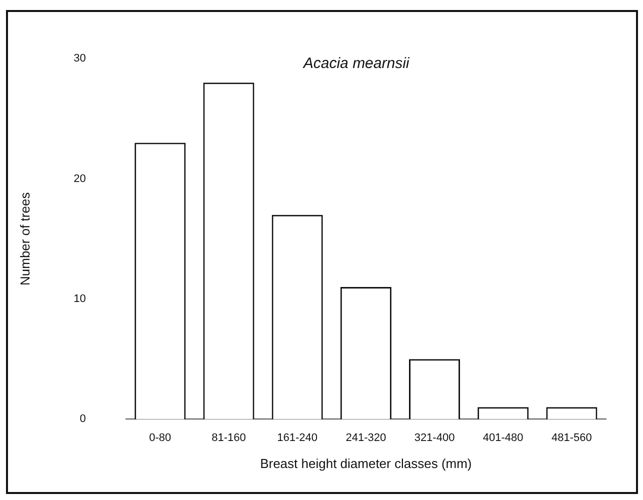  I want to click on x-tick-label: 321-400, so click(434, 438).